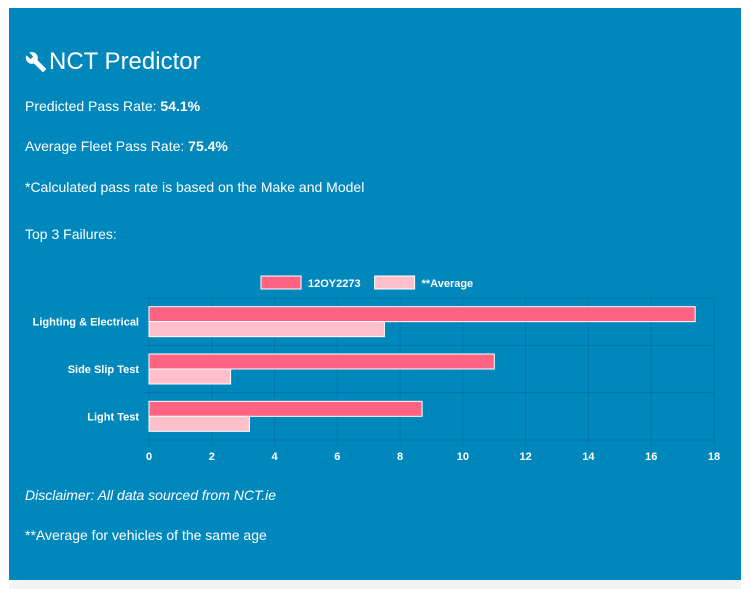 This screenshot has width=751, height=589. I want to click on y-category-label: Lighting & Electrical, so click(86, 323).